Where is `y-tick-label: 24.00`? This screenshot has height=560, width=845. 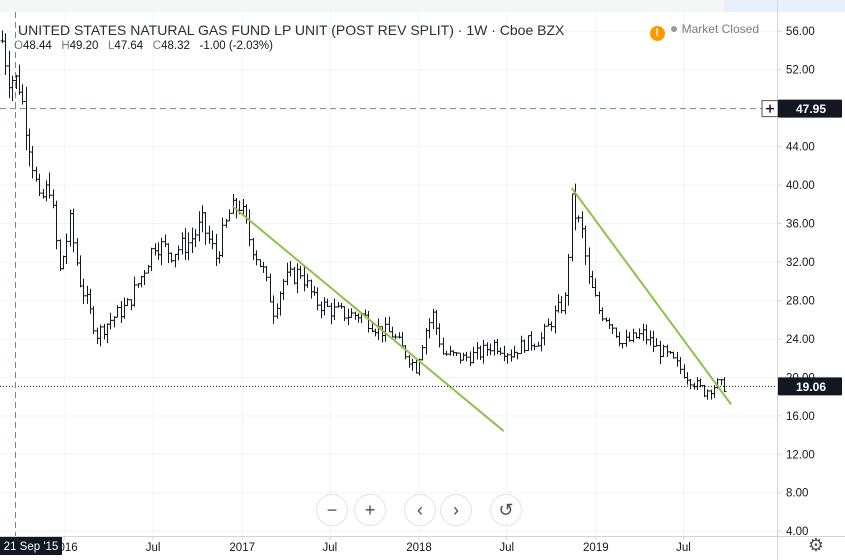 y-tick-label: 24.00 is located at coordinates (800, 340).